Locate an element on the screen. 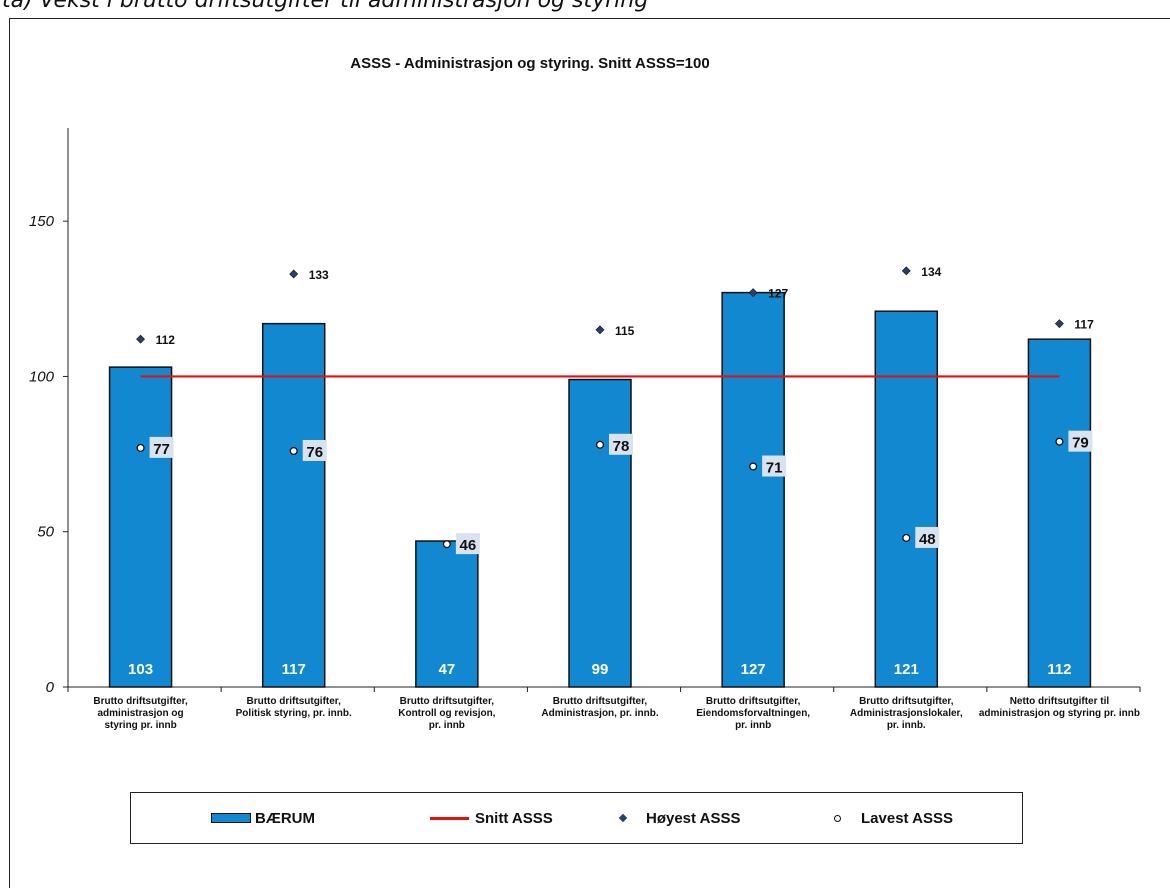 The height and width of the screenshot is (888, 1170). lowest-value-label: 76 is located at coordinates (314, 452).